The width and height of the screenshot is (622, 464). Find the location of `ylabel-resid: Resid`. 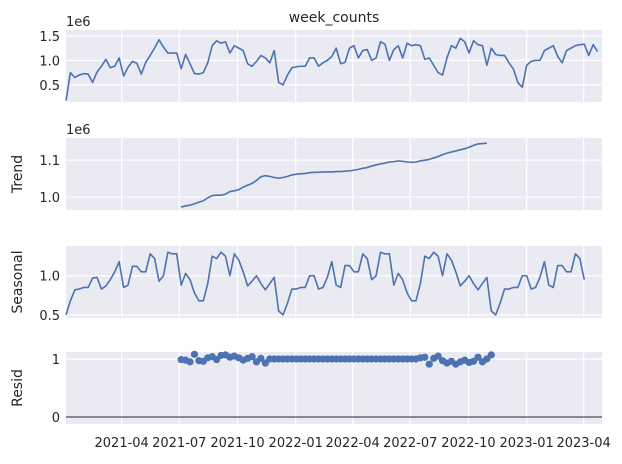

ylabel-resid: Resid is located at coordinates (18, 388).